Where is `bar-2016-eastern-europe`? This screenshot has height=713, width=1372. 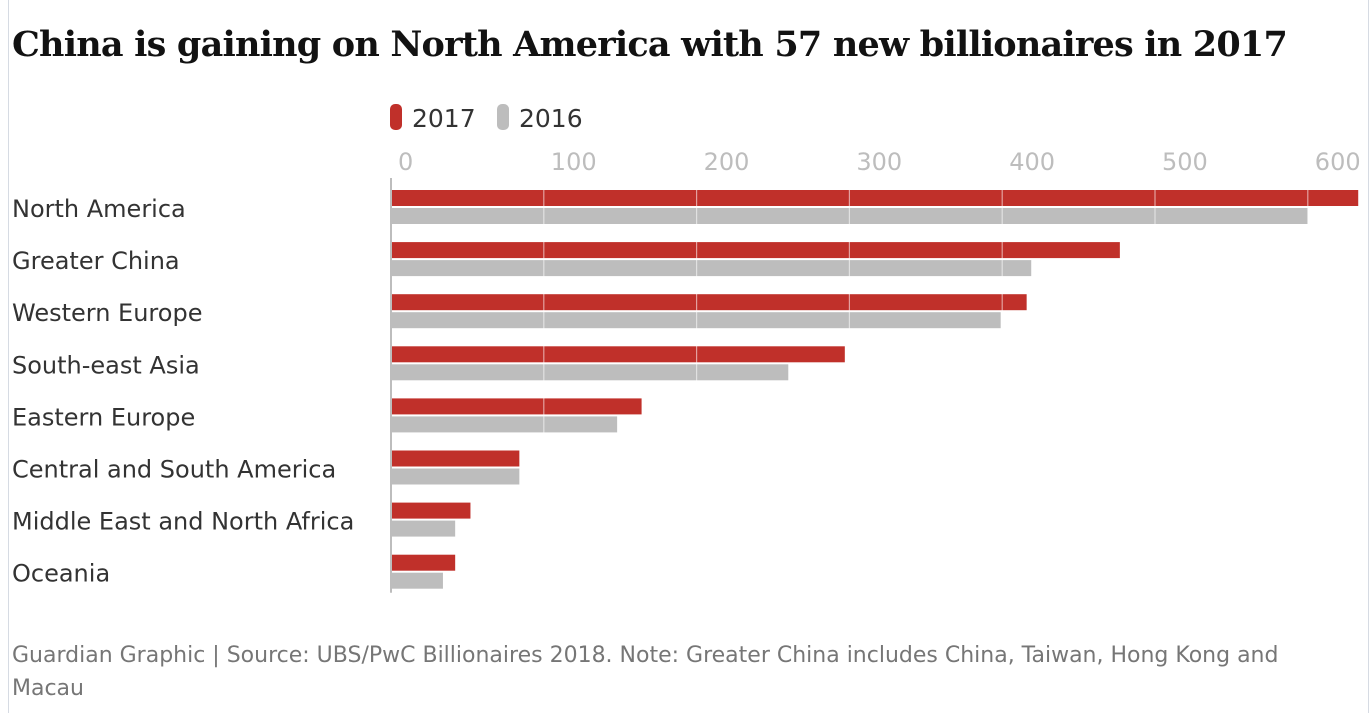 bar-2016-eastern-europe is located at coordinates (504, 424).